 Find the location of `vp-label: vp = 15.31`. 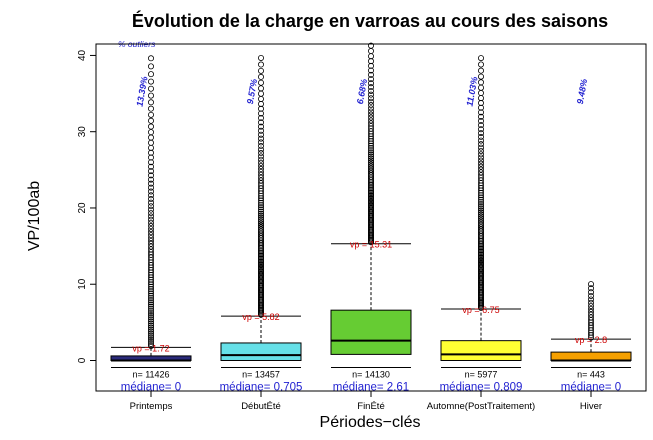

vp-label: vp = 15.31 is located at coordinates (371, 245).